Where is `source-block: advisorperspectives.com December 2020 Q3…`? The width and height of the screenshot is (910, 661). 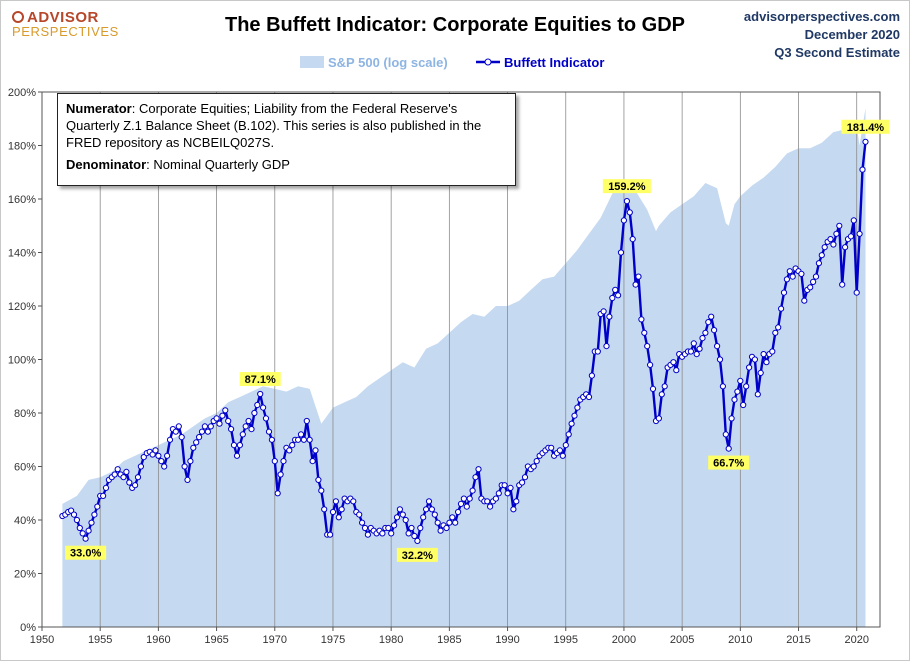 source-block: advisorperspectives.com December 2020 Q3… is located at coordinates (822, 35).